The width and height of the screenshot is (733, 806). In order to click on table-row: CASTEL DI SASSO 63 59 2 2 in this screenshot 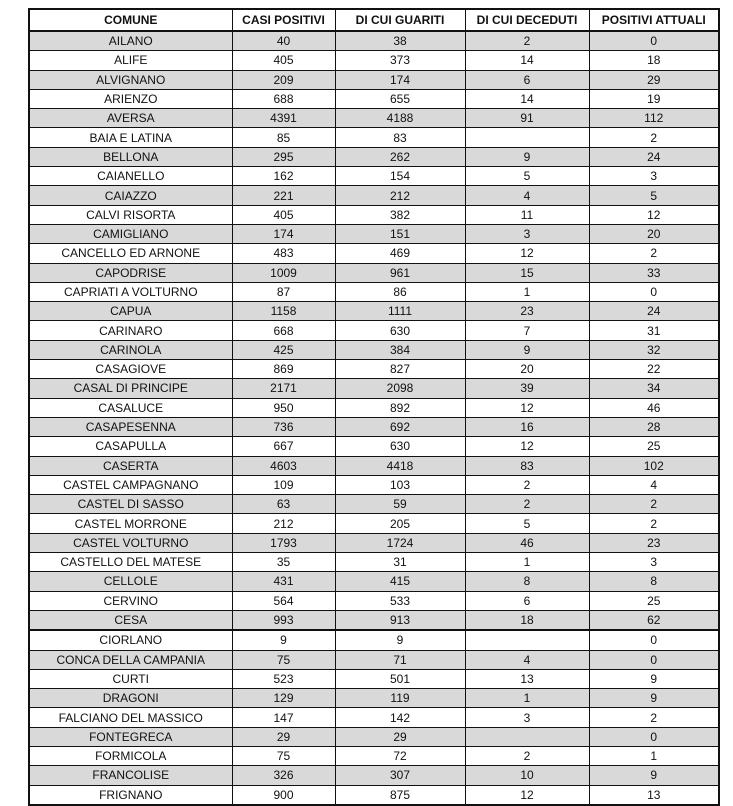, I will do `click(374, 504)`.